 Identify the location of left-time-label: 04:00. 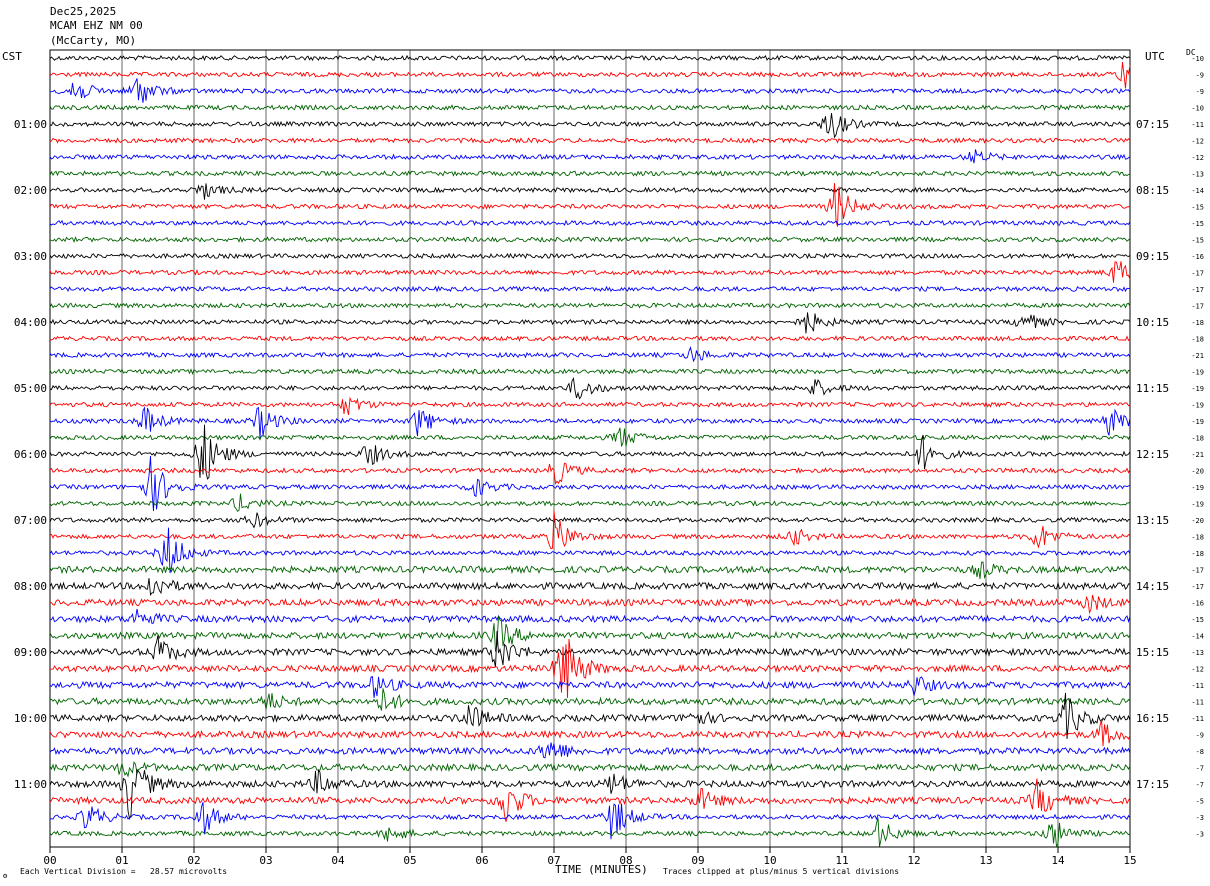
(30, 322).